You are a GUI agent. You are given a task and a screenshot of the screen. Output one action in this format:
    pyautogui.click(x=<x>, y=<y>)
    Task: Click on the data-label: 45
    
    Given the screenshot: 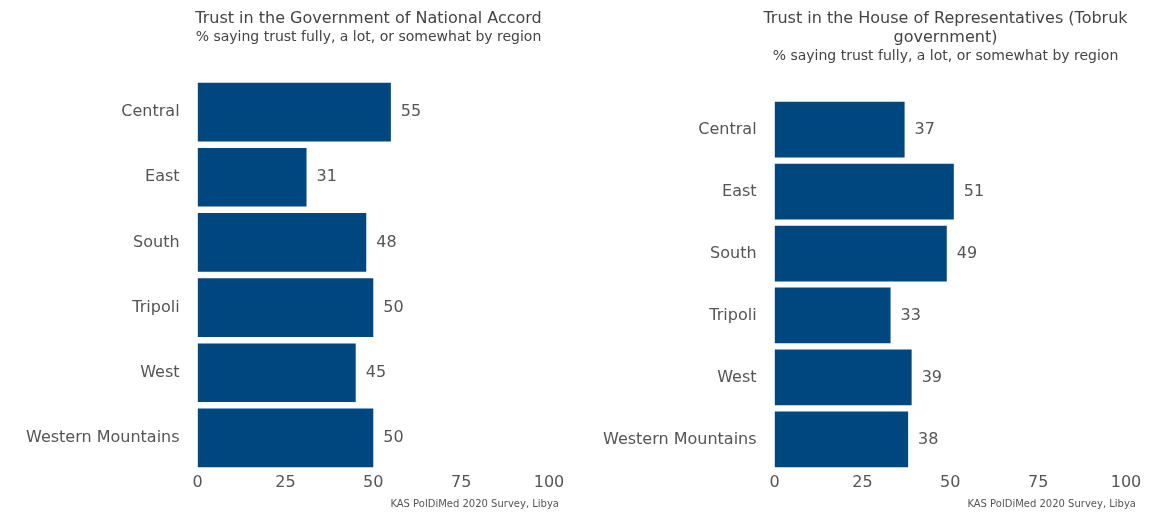 What is the action you would take?
    pyautogui.click(x=376, y=371)
    